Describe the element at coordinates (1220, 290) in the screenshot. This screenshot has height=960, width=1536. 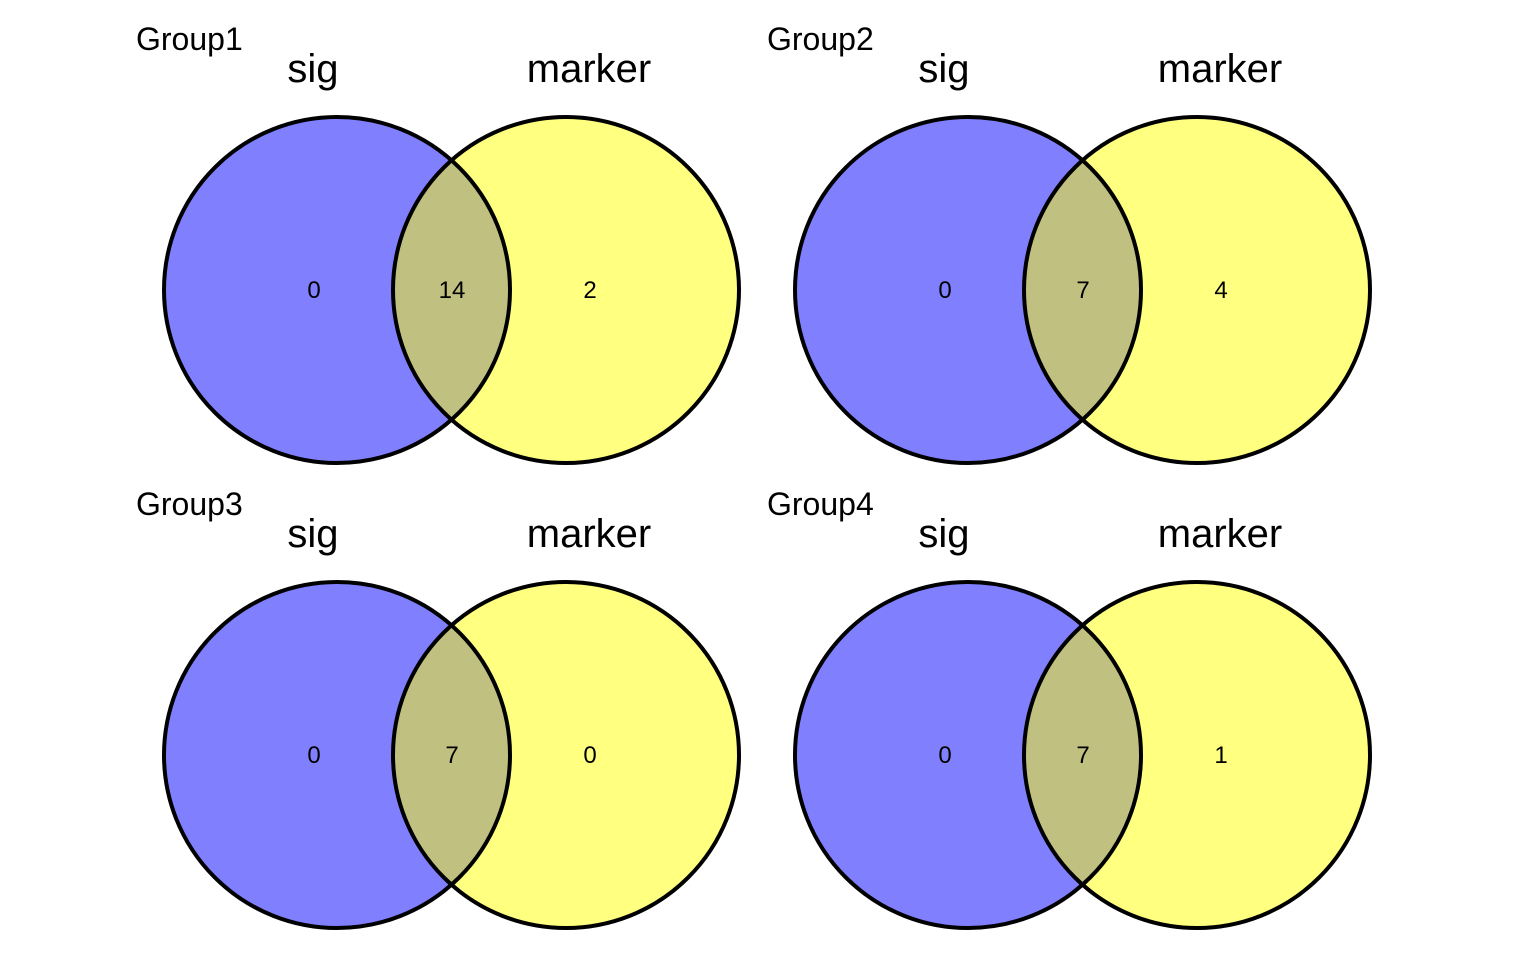
I see `marker-only-count: 4` at that location.